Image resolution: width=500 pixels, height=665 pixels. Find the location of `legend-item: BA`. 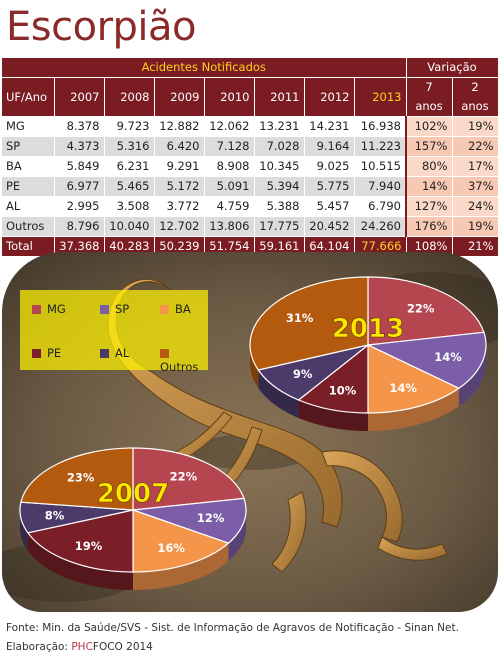

legend-item: BA is located at coordinates (175, 309).